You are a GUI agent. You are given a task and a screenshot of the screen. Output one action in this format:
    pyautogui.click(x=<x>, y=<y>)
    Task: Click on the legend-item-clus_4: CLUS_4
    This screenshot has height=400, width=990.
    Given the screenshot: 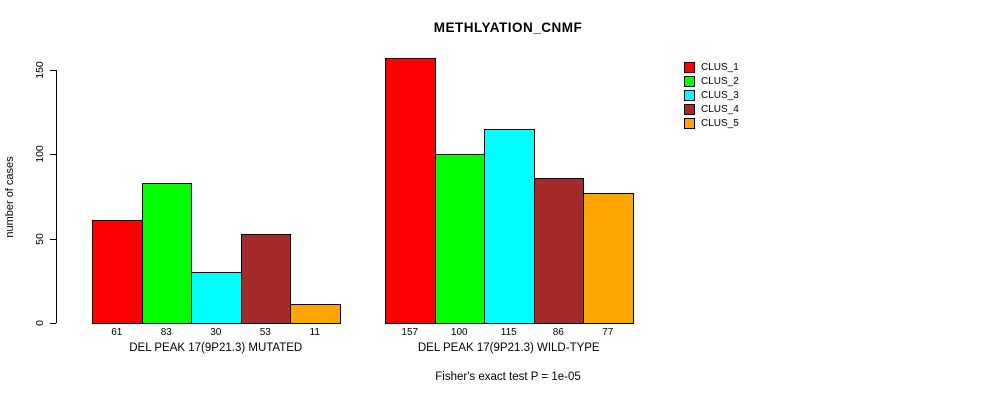 What is the action you would take?
    pyautogui.click(x=711, y=109)
    